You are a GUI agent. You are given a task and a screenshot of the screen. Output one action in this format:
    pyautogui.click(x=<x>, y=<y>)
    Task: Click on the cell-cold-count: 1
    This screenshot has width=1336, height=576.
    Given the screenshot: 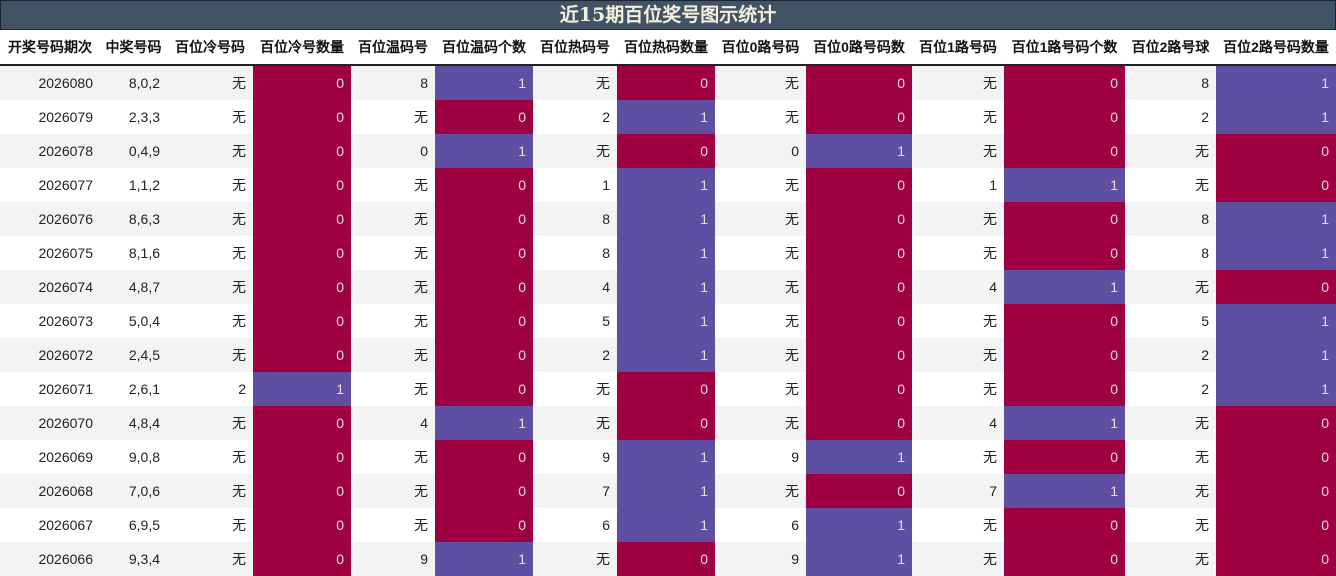 What is the action you would take?
    pyautogui.click(x=302, y=389)
    